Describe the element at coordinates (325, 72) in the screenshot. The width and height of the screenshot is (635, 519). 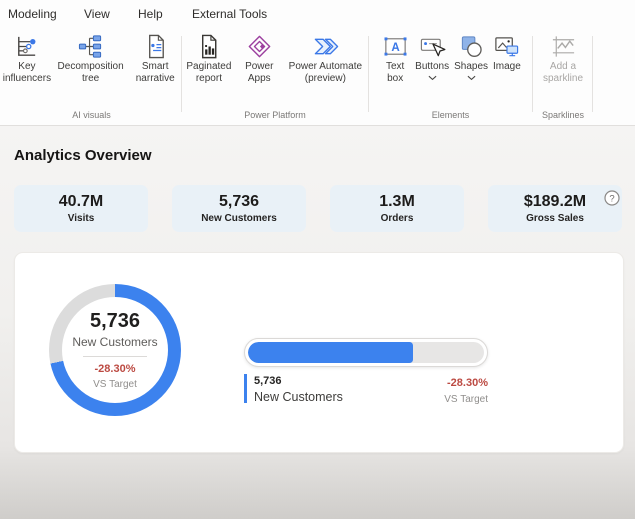
I see `ribbon-item-label: Power Automate (preview)` at that location.